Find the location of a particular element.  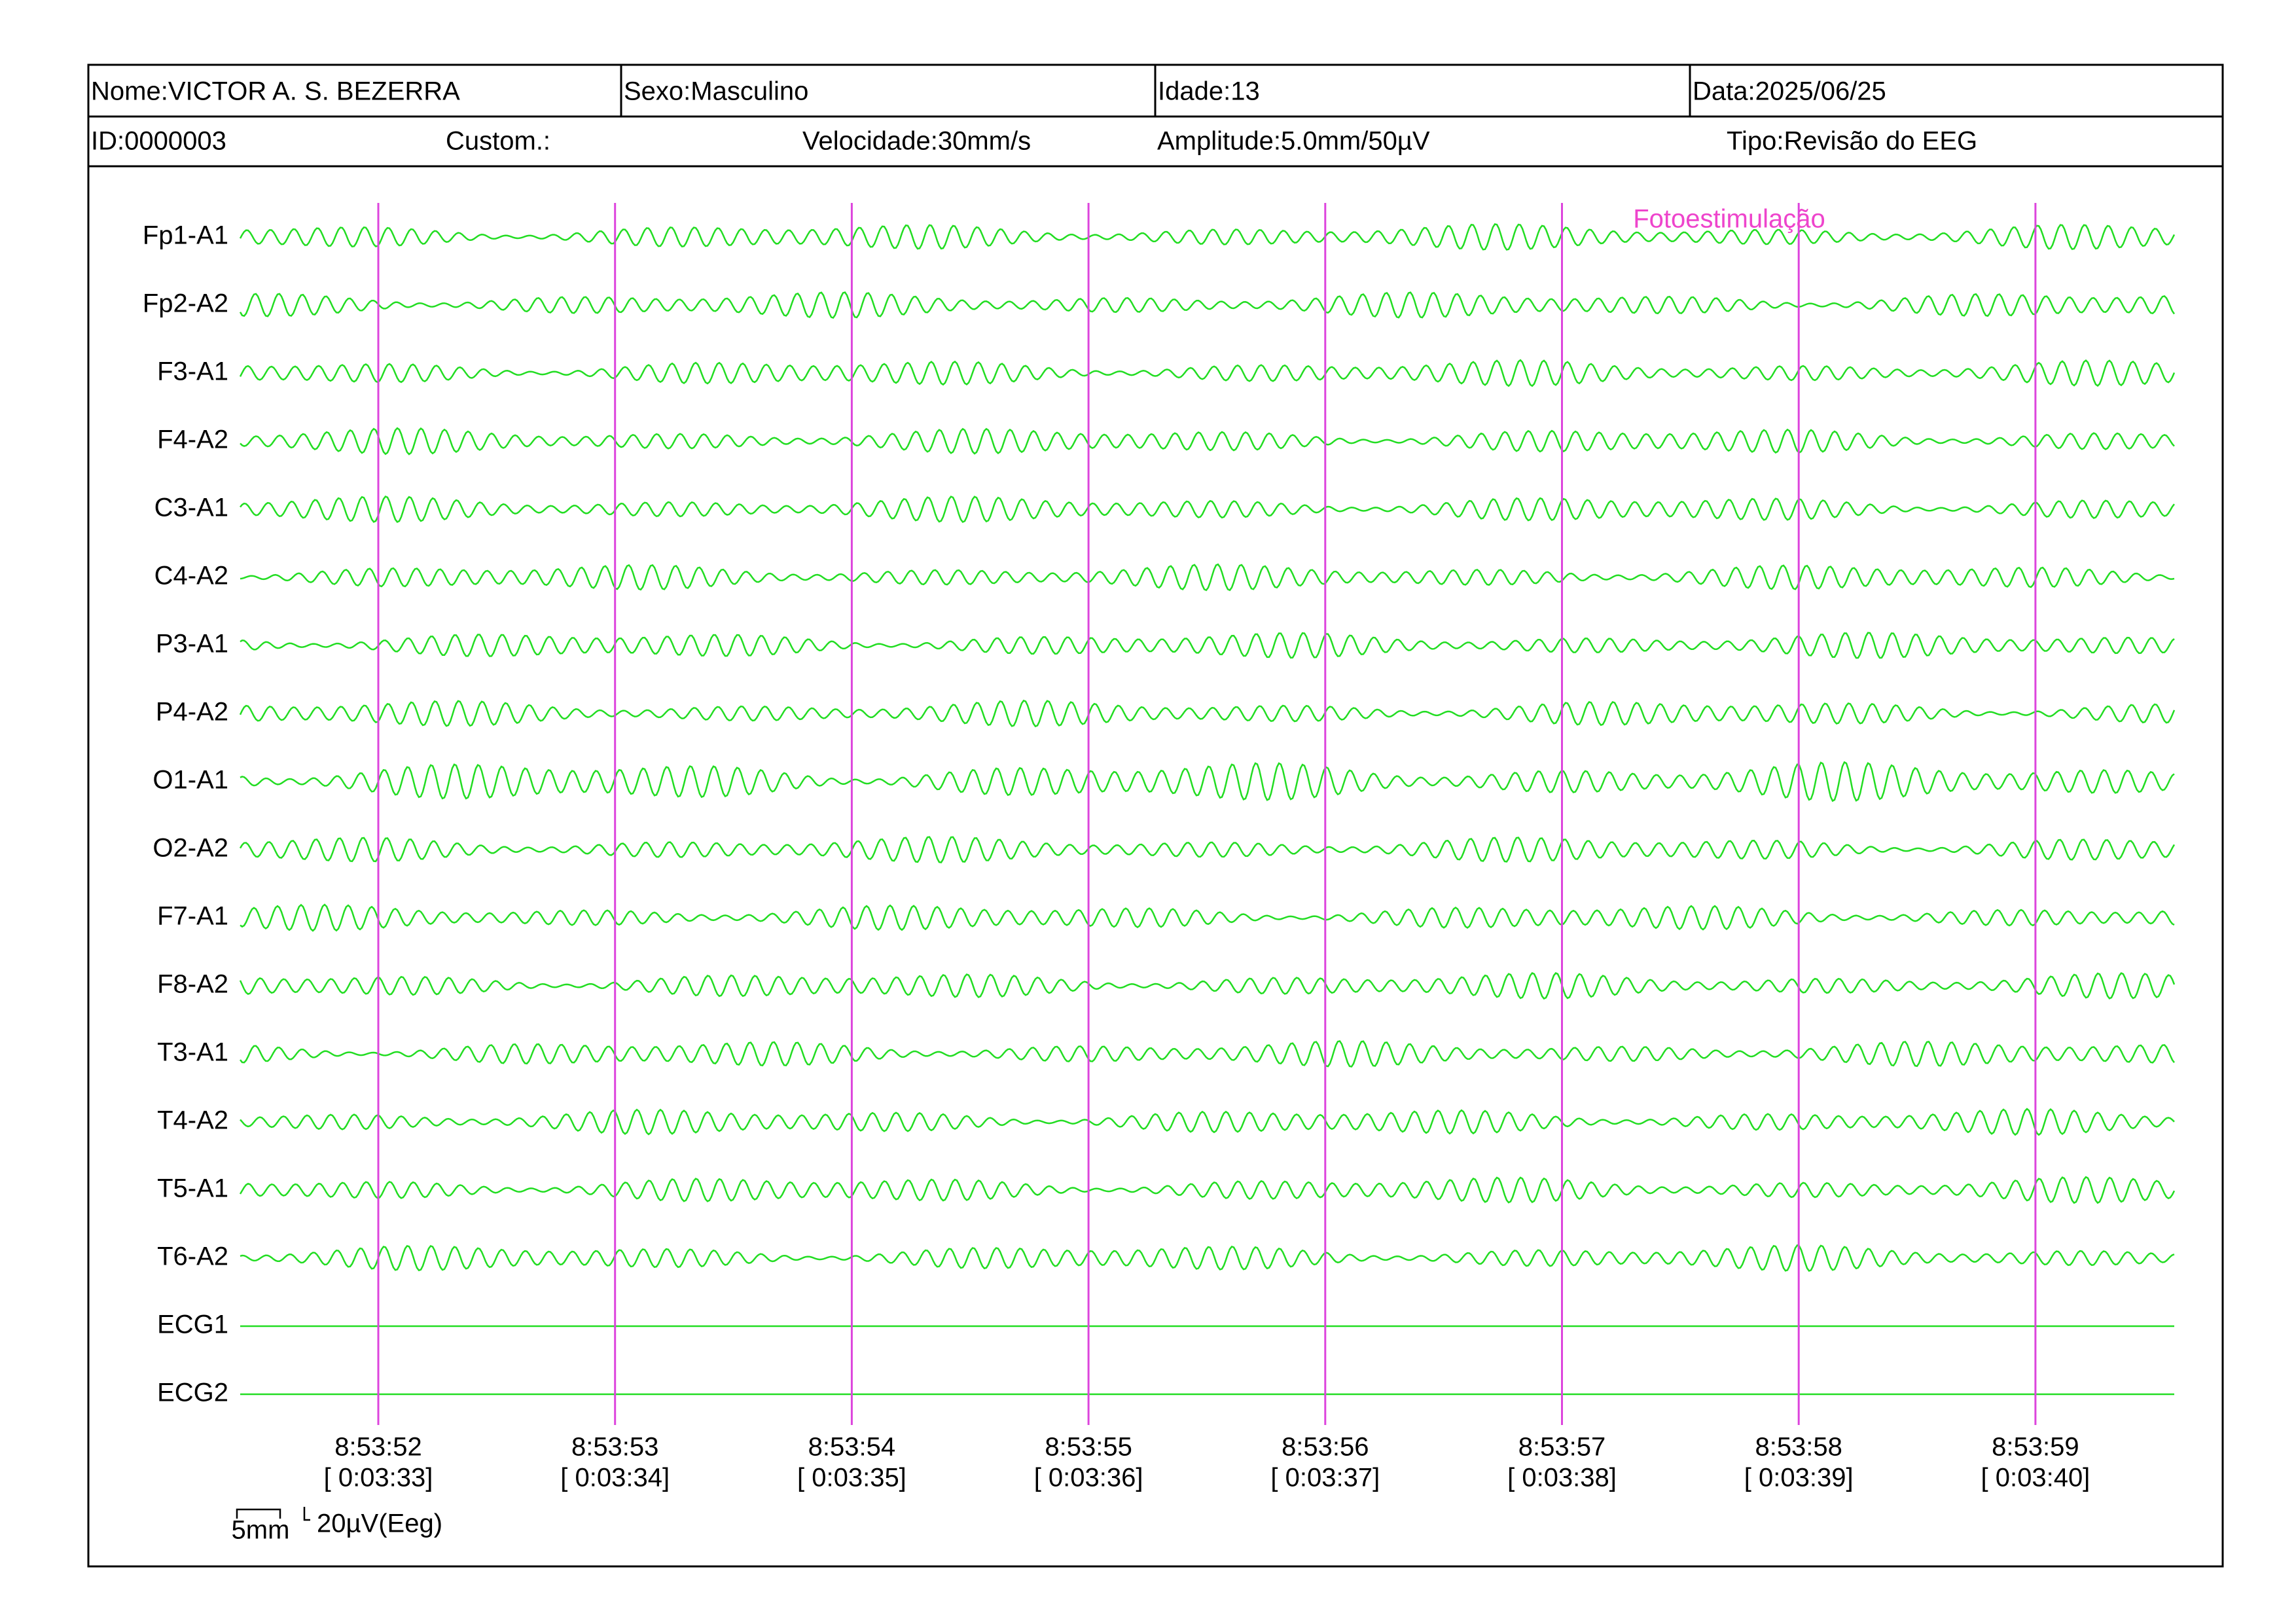

channel-label: T6-A2 is located at coordinates (192, 1256).